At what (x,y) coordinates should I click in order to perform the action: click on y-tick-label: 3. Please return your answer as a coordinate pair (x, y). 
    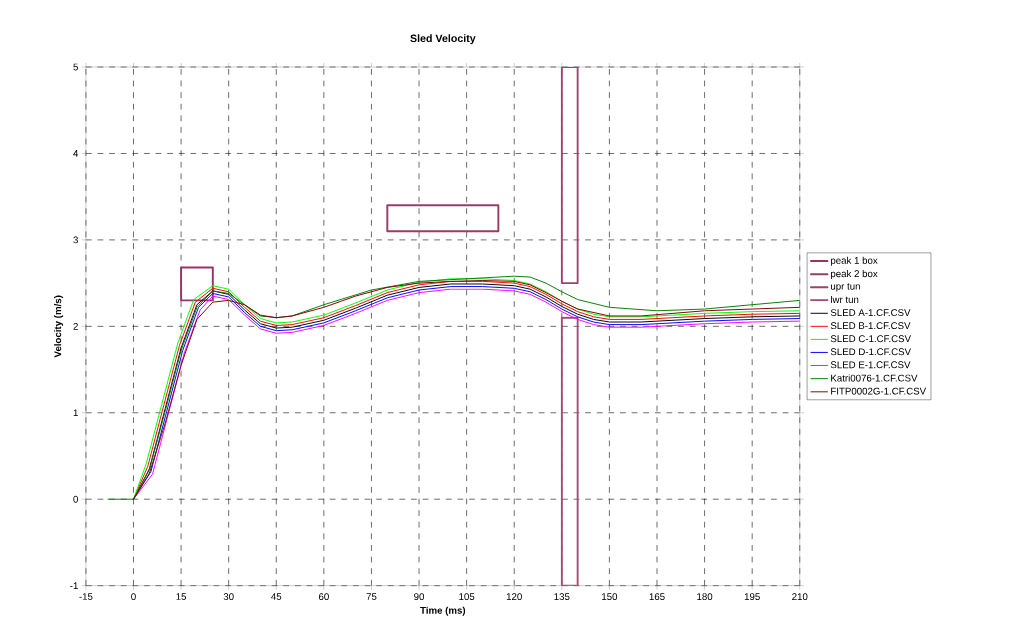
    Looking at the image, I should click on (75, 240).